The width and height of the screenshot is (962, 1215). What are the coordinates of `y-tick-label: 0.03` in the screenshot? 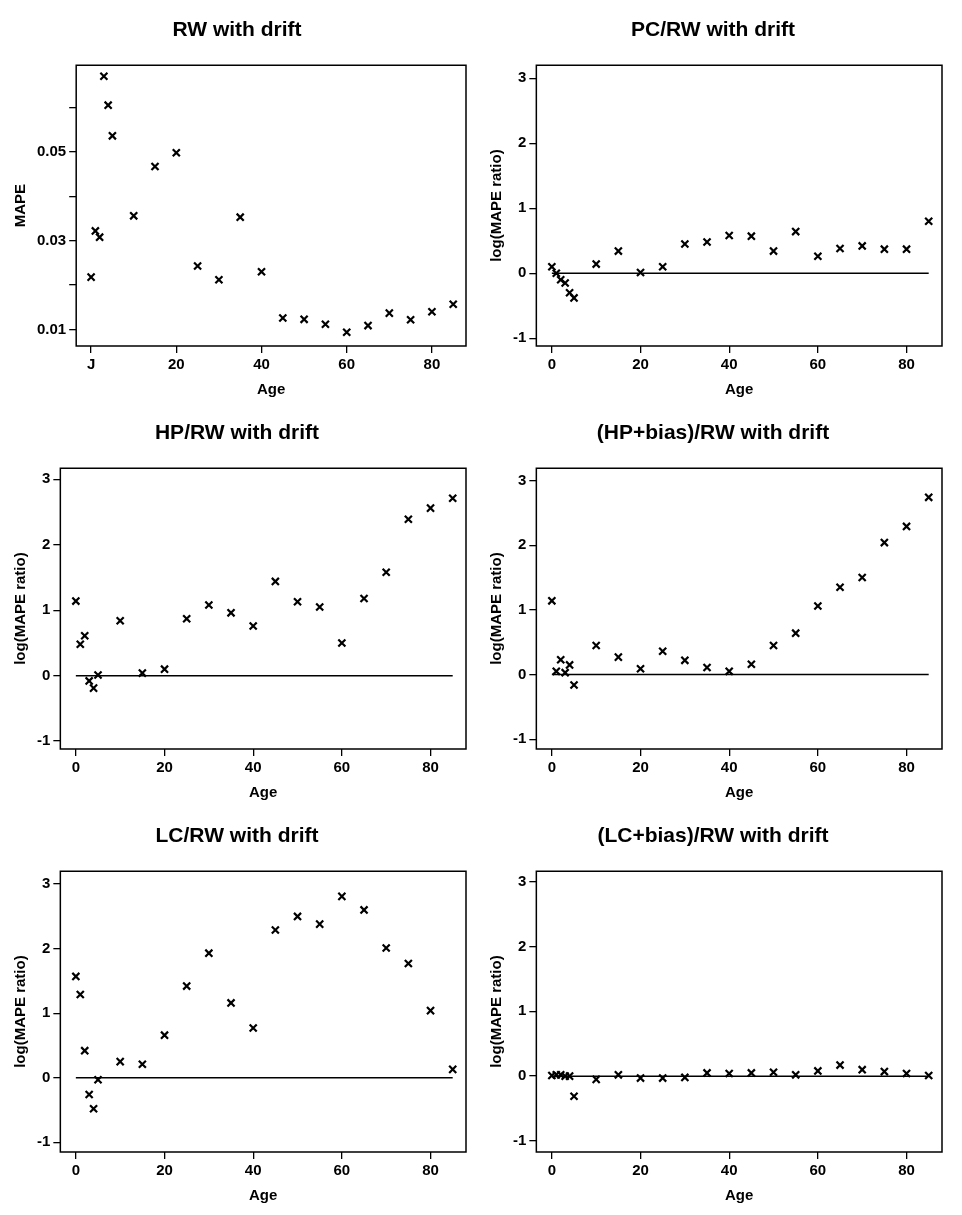 It's located at (51, 239).